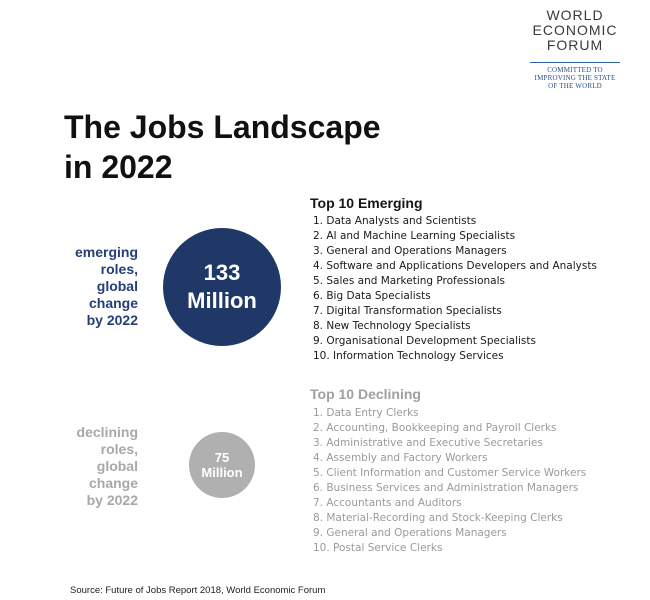  What do you see at coordinates (392, 326) in the screenshot?
I see `list-item: 8. New Technology Specialists` at bounding box center [392, 326].